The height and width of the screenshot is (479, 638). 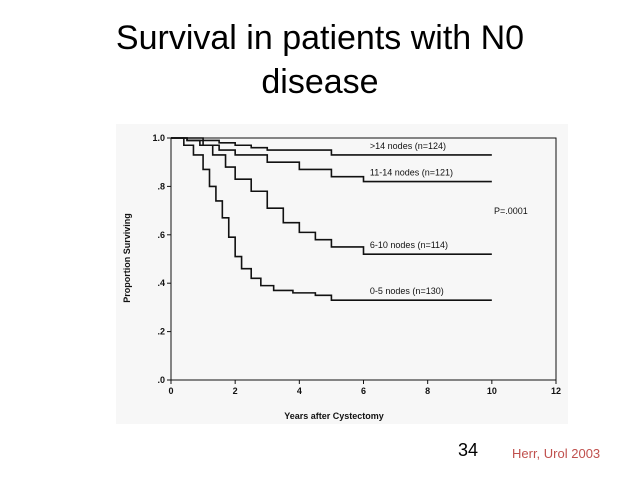 I want to click on slide-title-line-2: disease, so click(x=320, y=82).